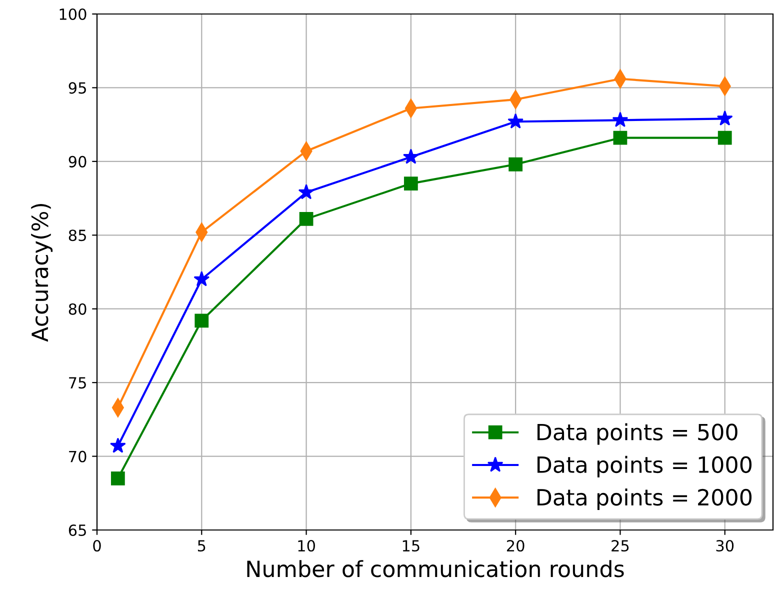 The width and height of the screenshot is (779, 598). Describe the element at coordinates (435, 569) in the screenshot. I see `x-axis-title: Number of communication rounds` at that location.